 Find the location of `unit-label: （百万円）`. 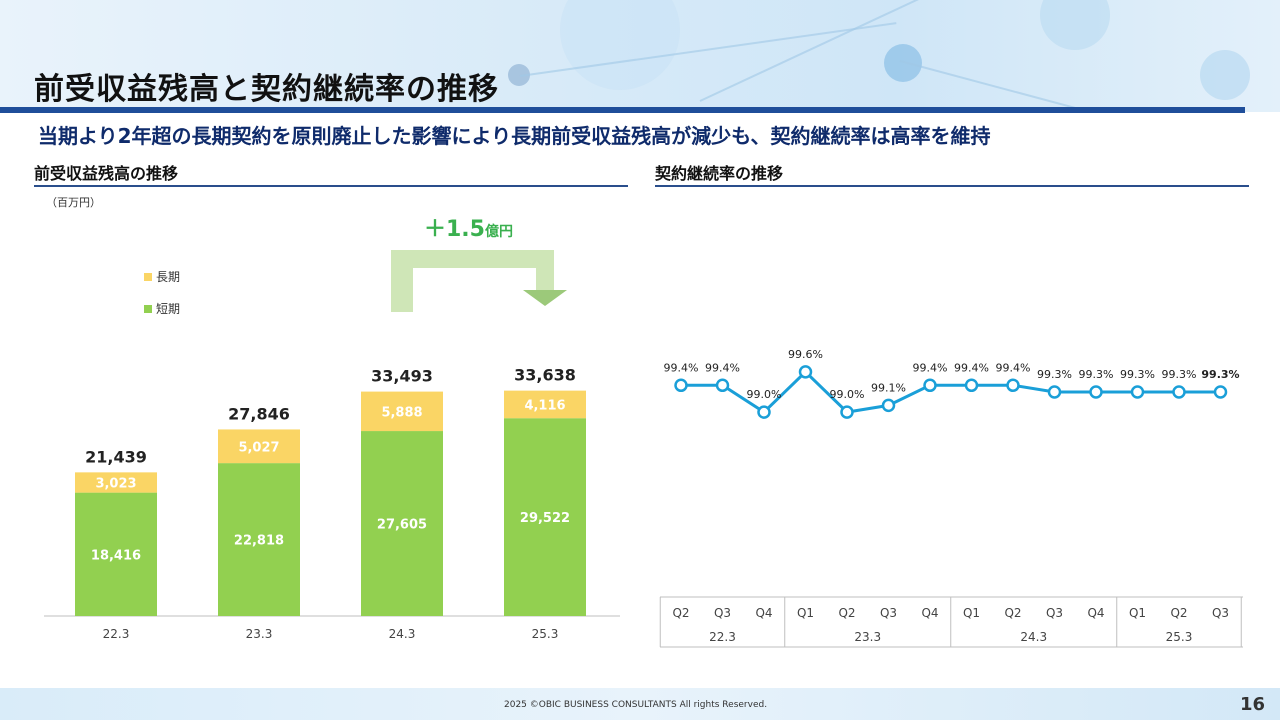

unit-label: （百万円） is located at coordinates (73, 202).